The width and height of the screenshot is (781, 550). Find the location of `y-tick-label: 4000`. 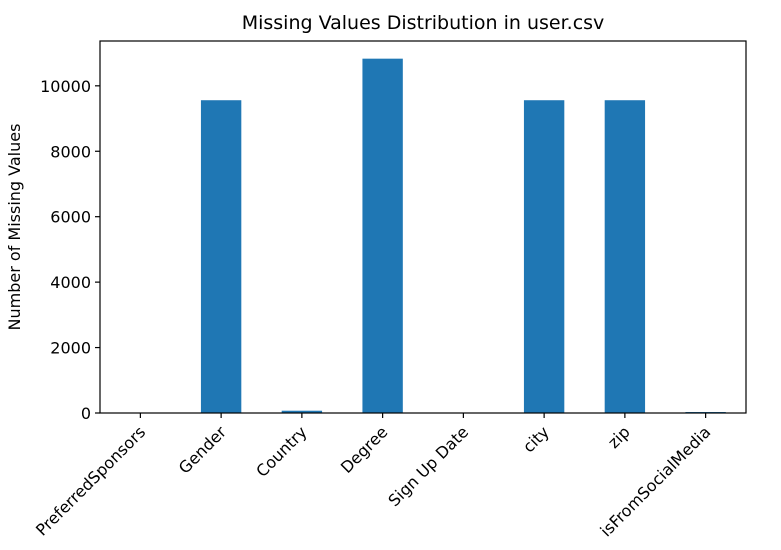

y-tick-label: 4000 is located at coordinates (70, 282).